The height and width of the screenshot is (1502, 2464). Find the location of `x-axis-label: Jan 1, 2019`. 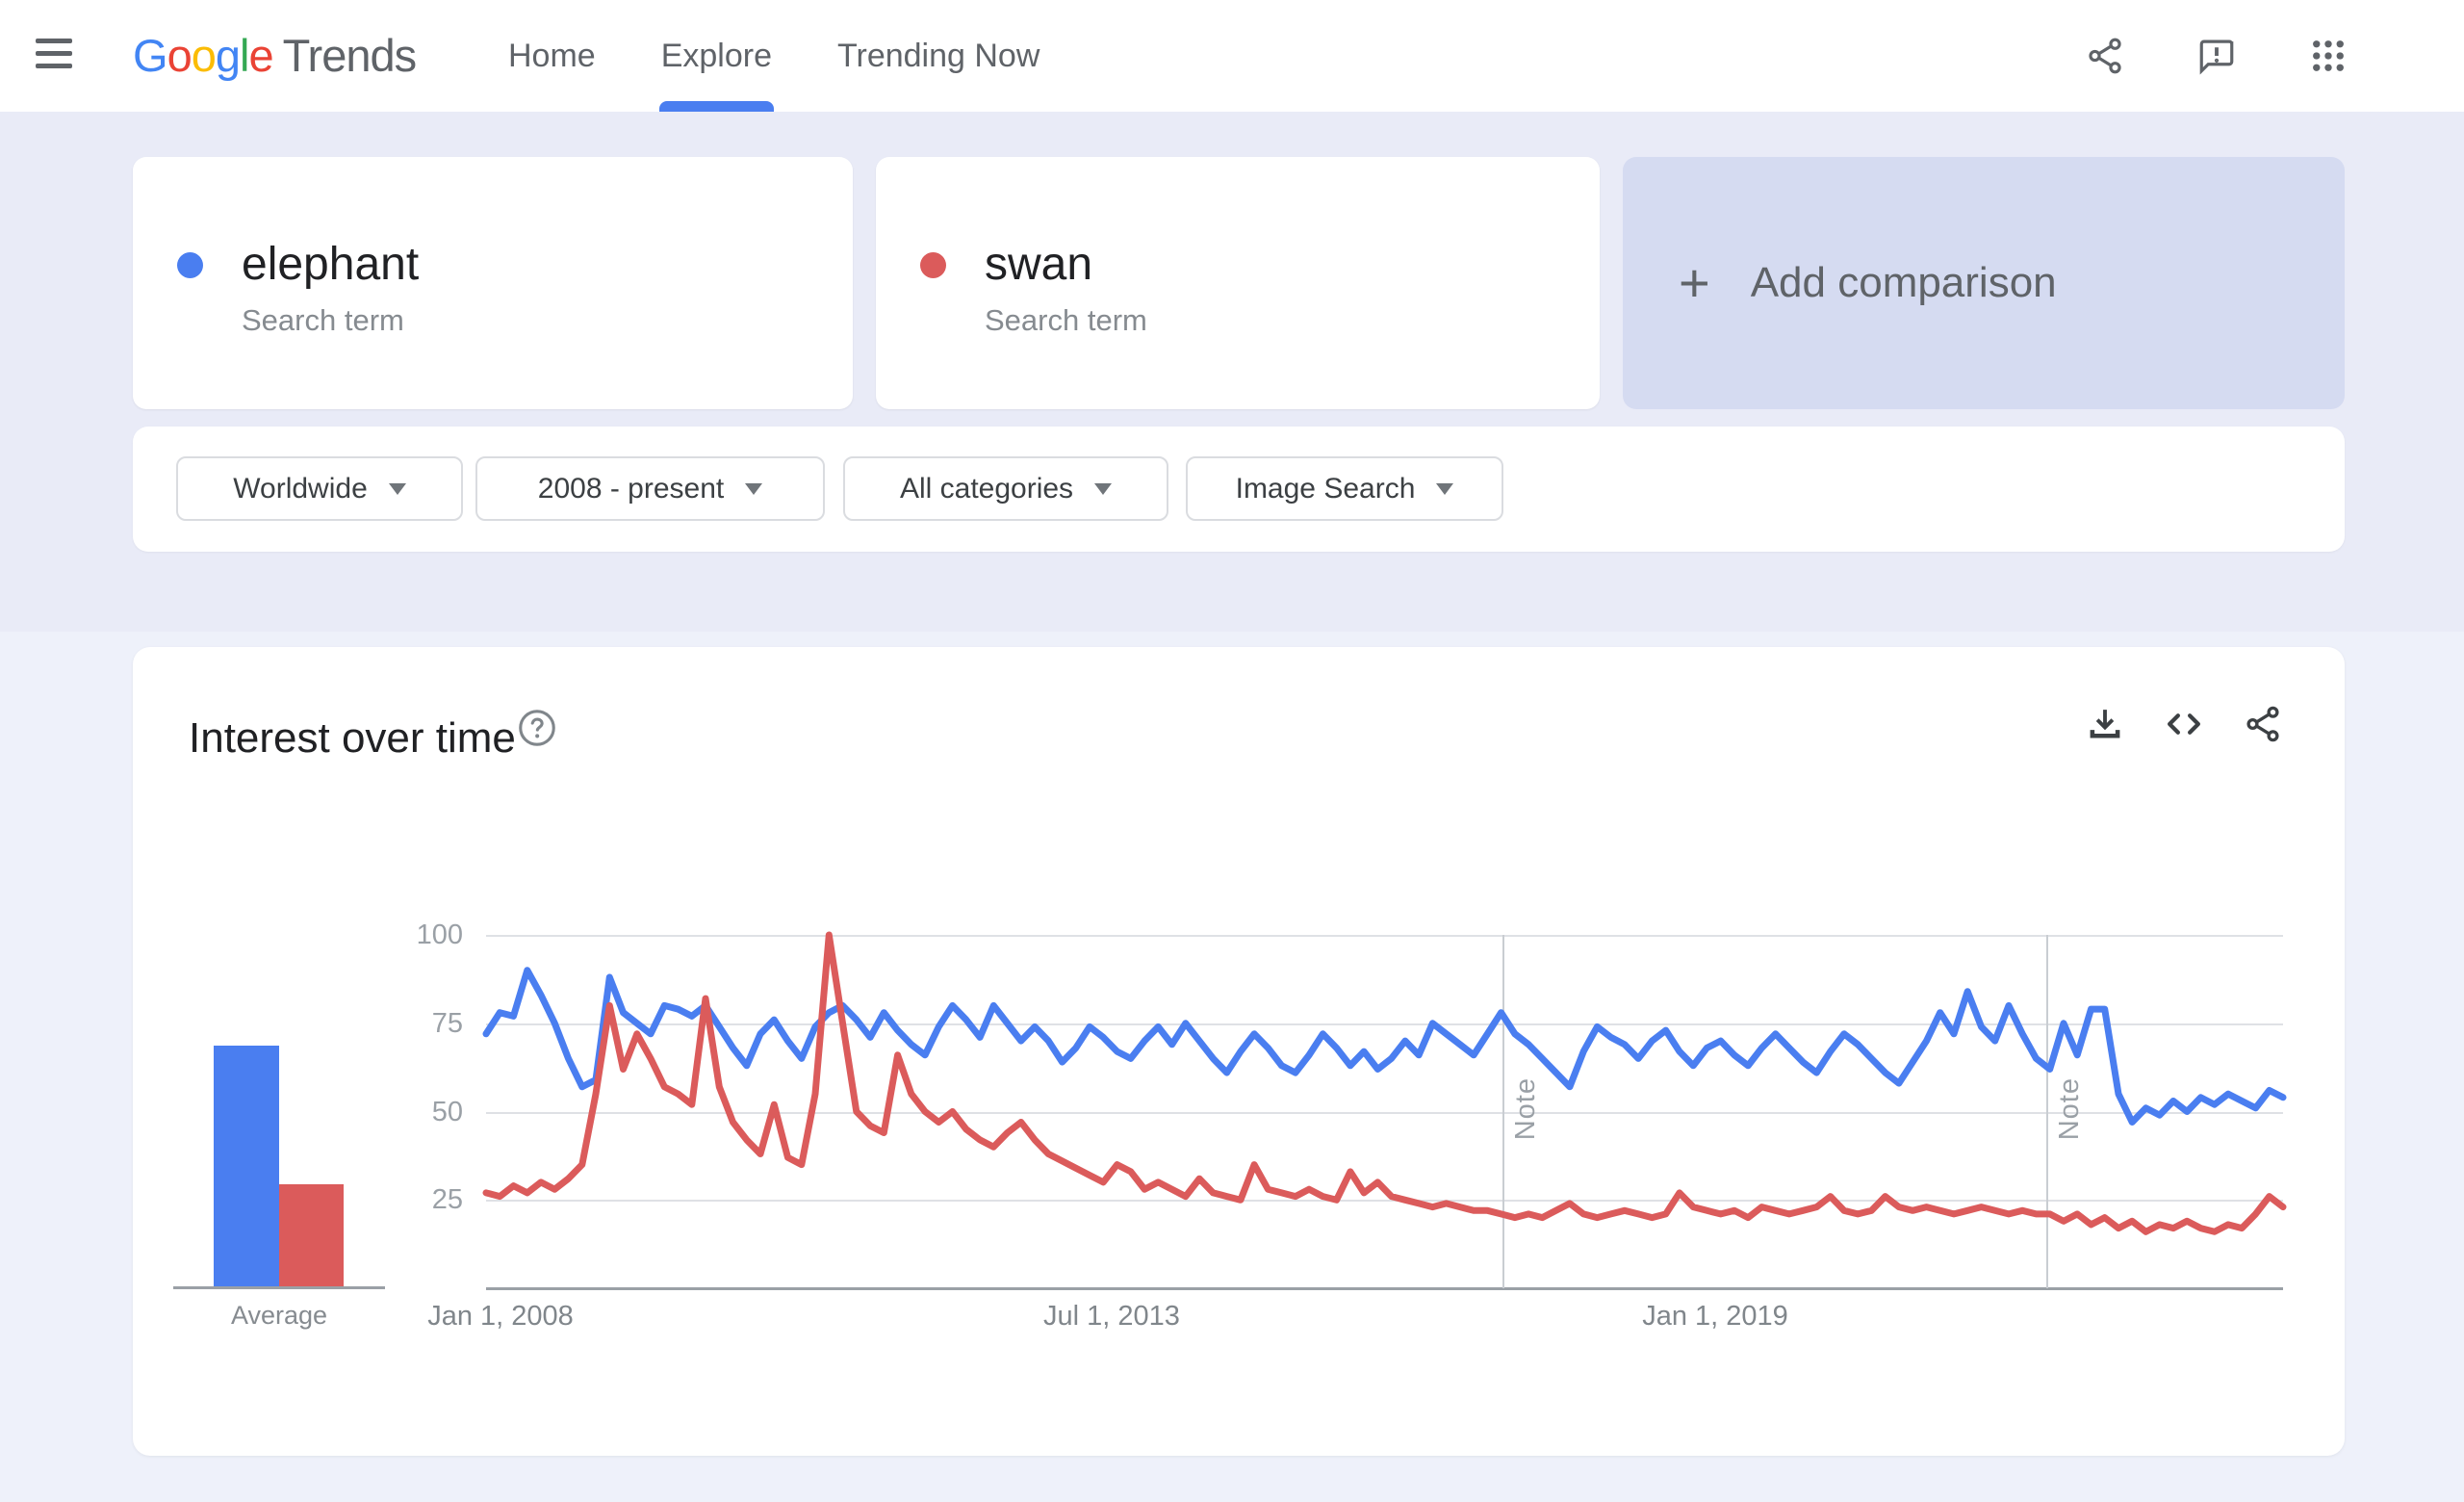

x-axis-label: Jan 1, 2019 is located at coordinates (1715, 1316).